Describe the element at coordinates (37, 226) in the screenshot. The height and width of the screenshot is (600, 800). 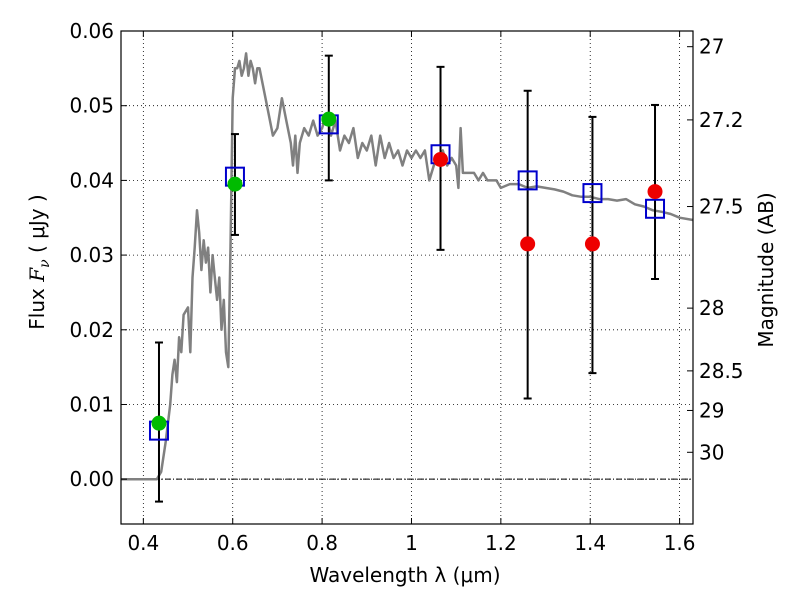
I see `y-axis-label-unit: ( μJy )` at that location.